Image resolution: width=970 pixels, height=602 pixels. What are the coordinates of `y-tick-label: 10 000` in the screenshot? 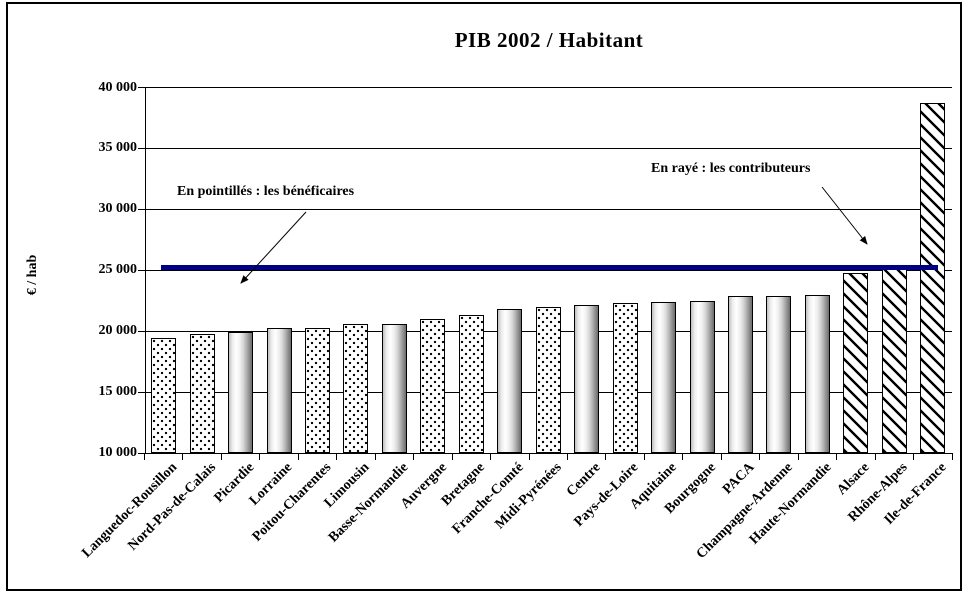 It's located at (118, 452).